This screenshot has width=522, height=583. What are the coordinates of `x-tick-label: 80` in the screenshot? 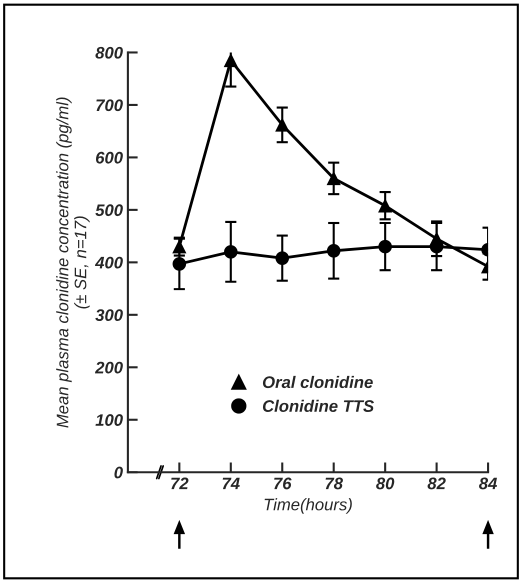 It's located at (385, 484).